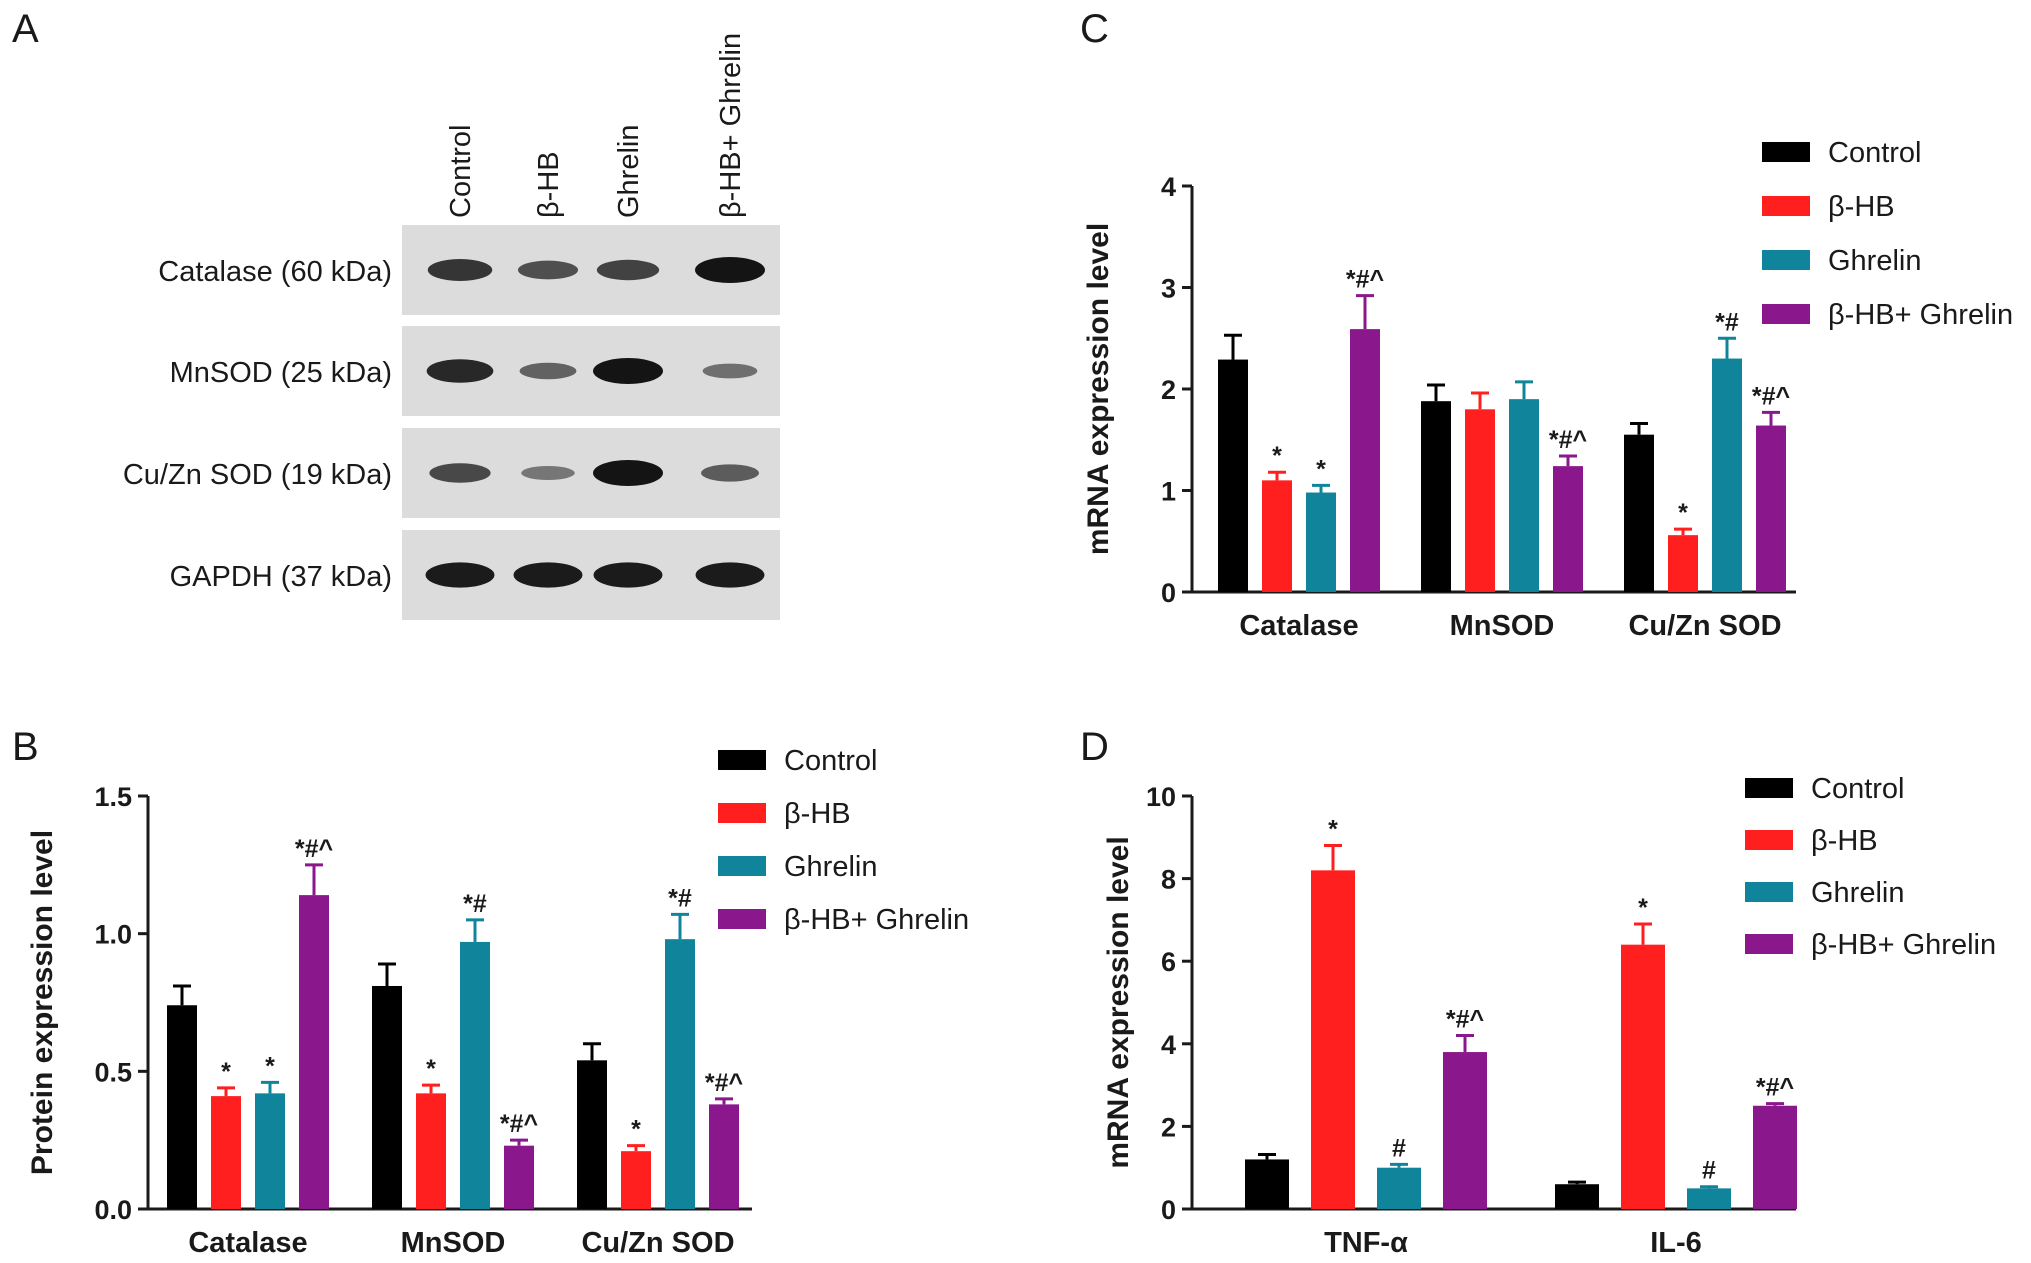 This screenshot has height=1263, width=2031. Describe the element at coordinates (1168, 390) in the screenshot. I see `y-tick-label: 2` at that location.